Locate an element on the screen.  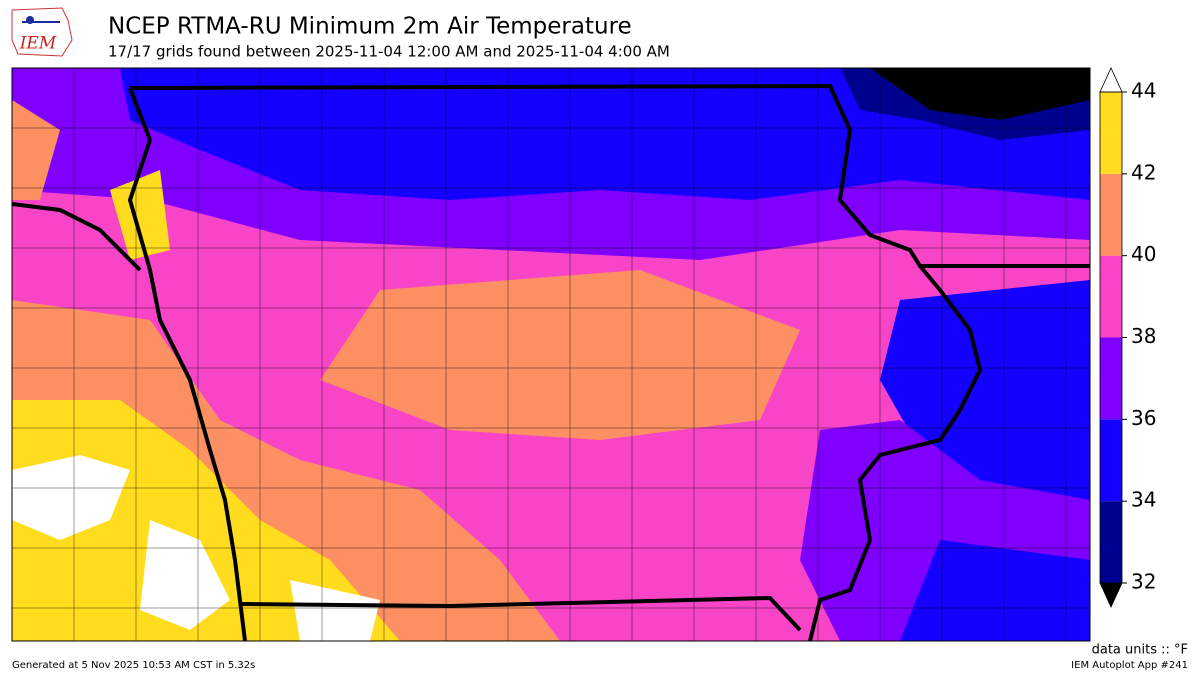
colorbar-tick-label: 36 is located at coordinates (1143, 418).